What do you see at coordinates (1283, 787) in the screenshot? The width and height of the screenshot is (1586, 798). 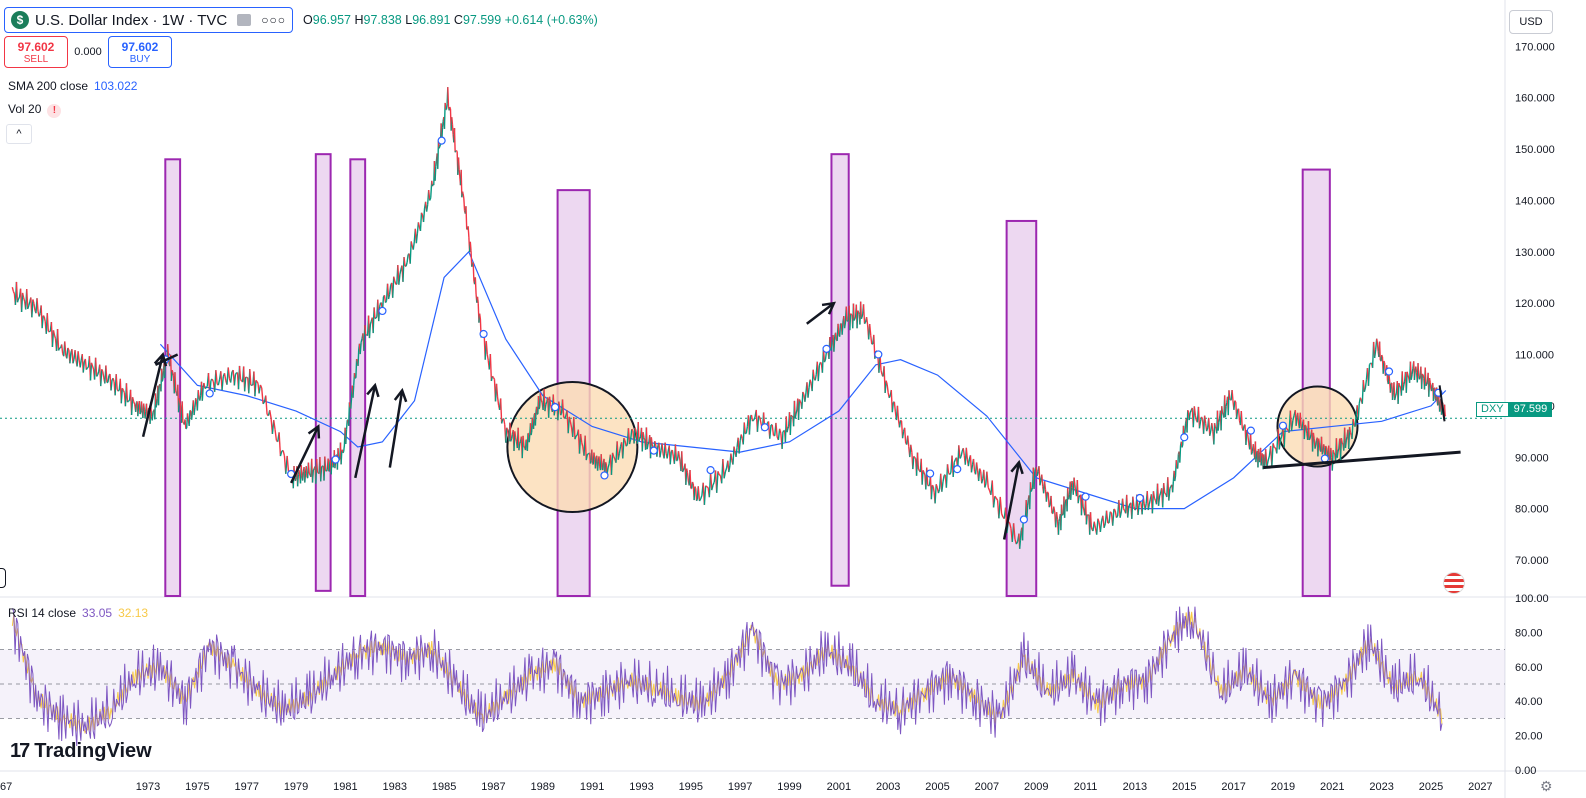 I see `time-tick-label: 2019` at bounding box center [1283, 787].